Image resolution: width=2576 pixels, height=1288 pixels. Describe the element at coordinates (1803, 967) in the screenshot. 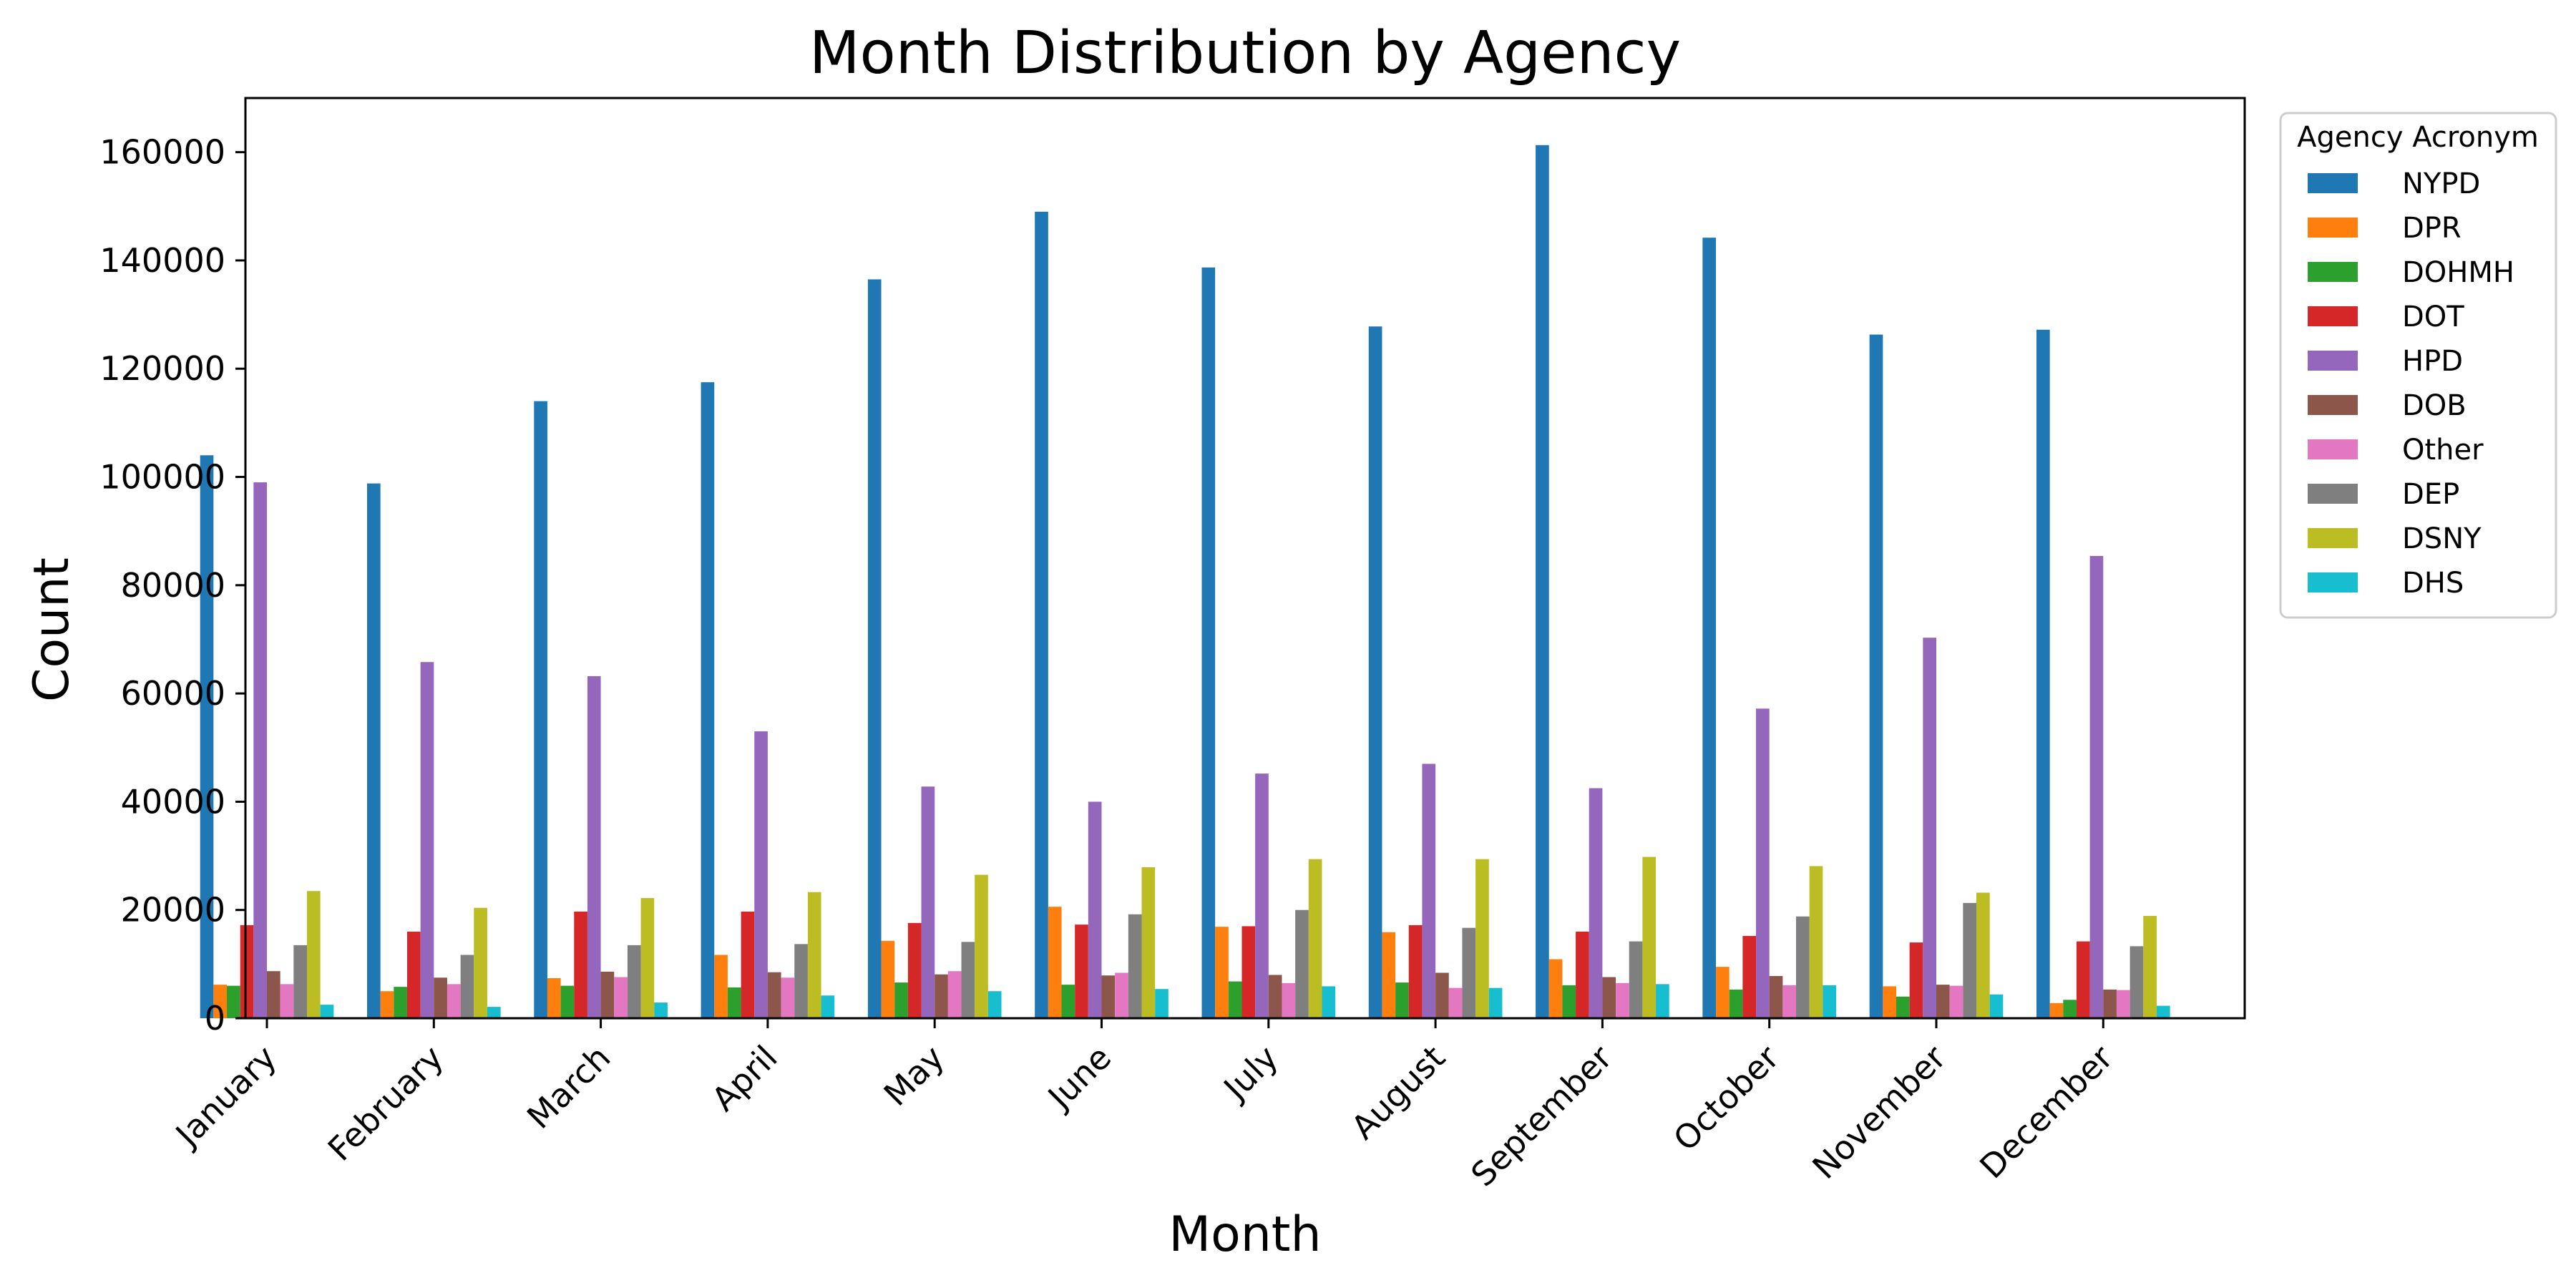

I see `bar-dep-october` at that location.